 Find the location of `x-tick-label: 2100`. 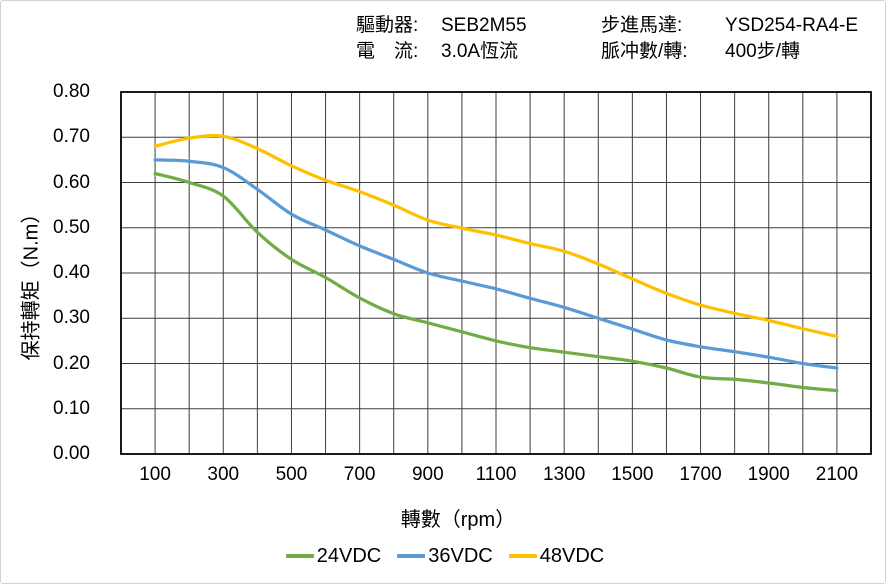

x-tick-label: 2100 is located at coordinates (837, 474).